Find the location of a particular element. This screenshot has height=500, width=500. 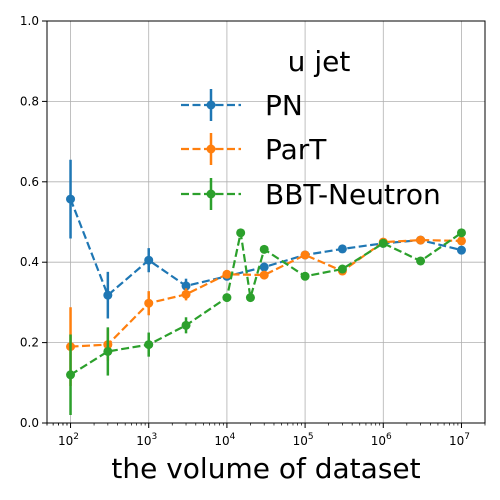

x-axis-label: the volume of dataset is located at coordinates (265, 468).